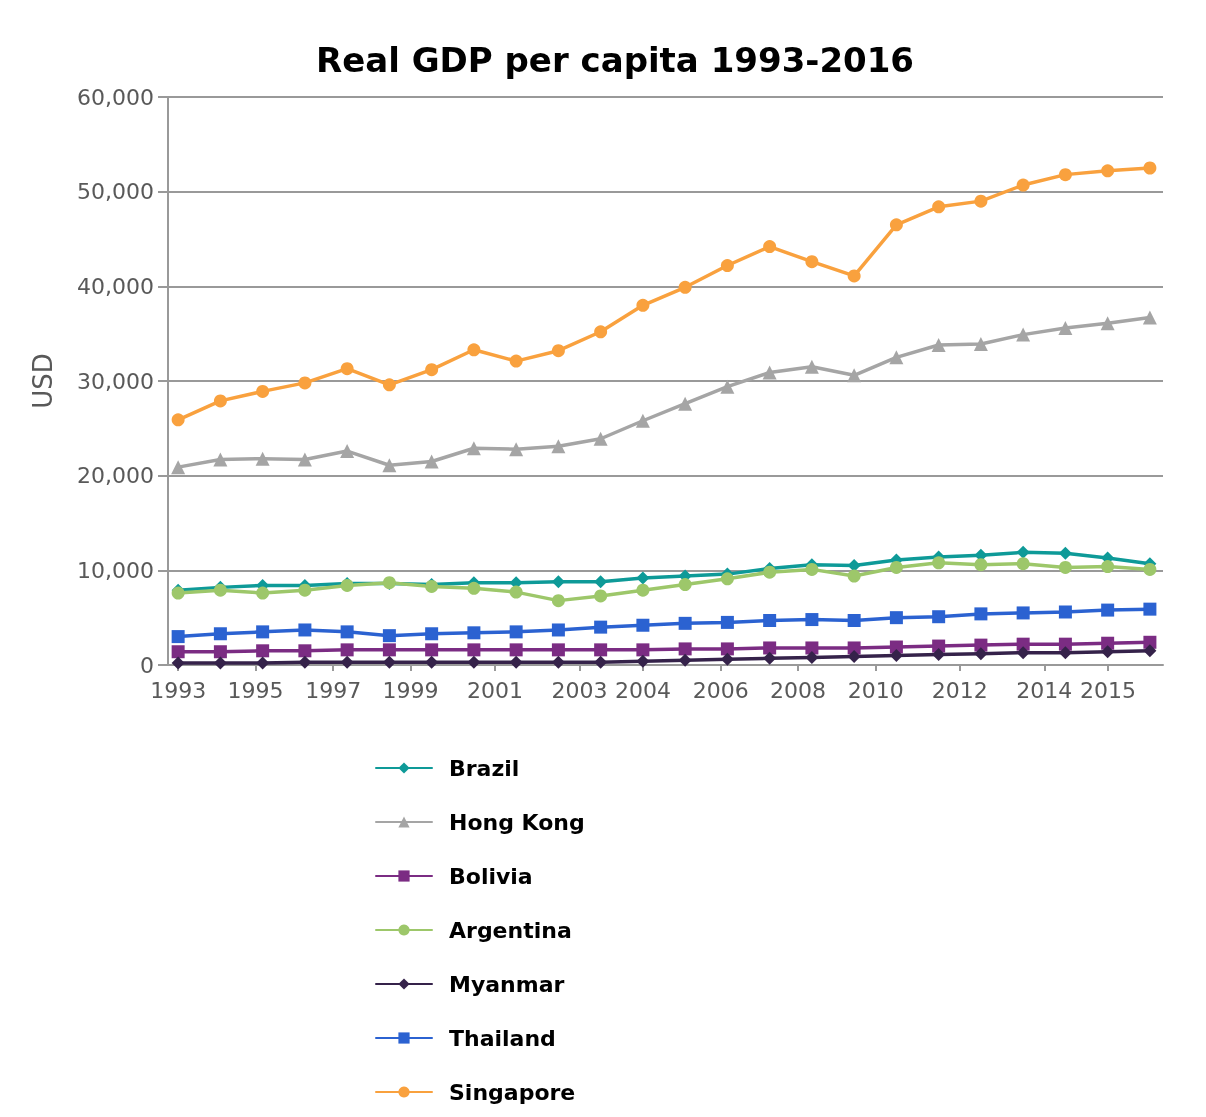 This screenshot has width=1206, height=1117. What do you see at coordinates (1044, 690) in the screenshot?
I see `x-tick-label: 2014` at bounding box center [1044, 690].